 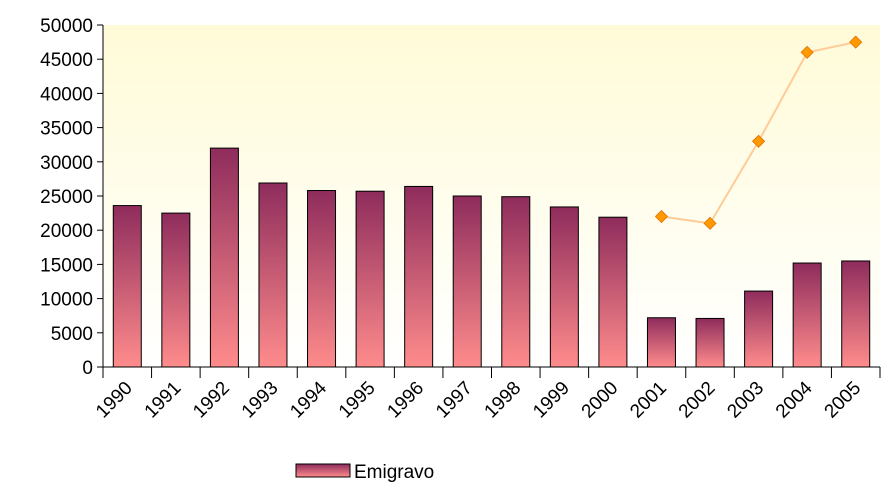 What do you see at coordinates (211, 400) in the screenshot?
I see `x-tick-label: 1992` at bounding box center [211, 400].